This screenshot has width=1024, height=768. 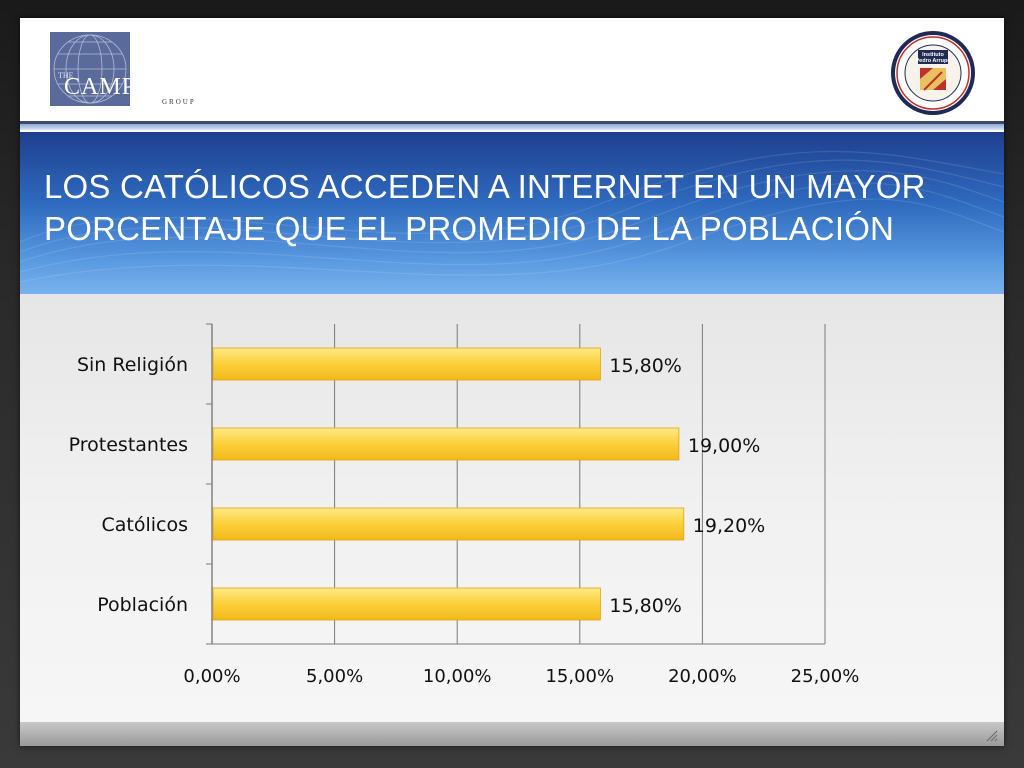 What do you see at coordinates (142, 605) in the screenshot?
I see `category-label: Población` at bounding box center [142, 605].